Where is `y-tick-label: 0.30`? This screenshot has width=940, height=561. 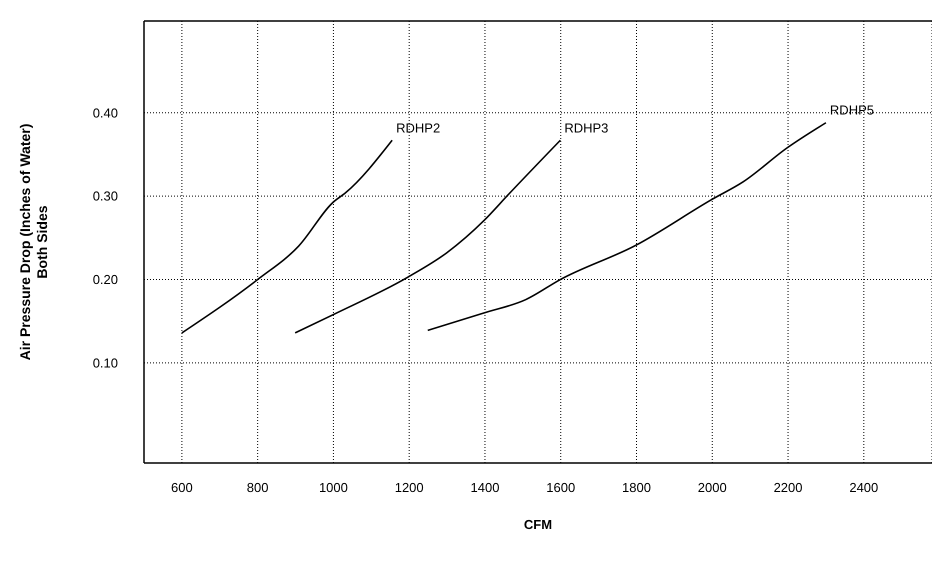
y-tick-label: 0.30 is located at coordinates (105, 196).